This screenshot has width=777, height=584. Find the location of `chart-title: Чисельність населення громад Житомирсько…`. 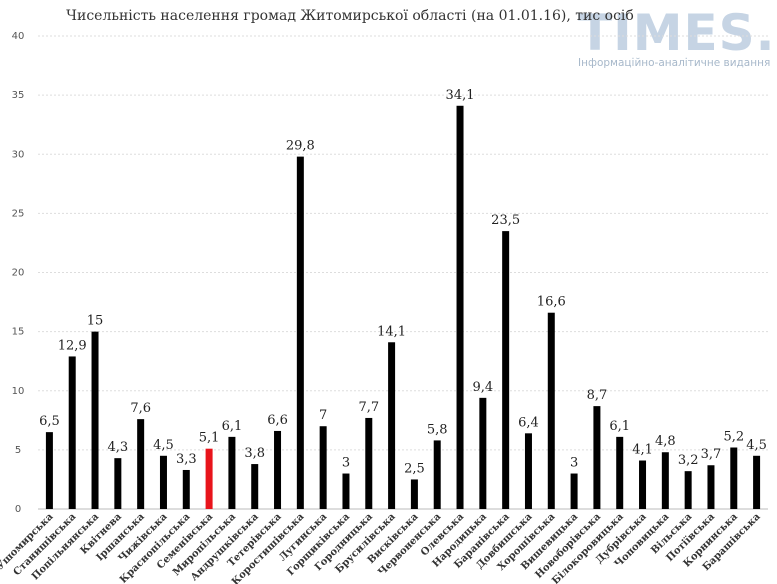

chart-title: Чисельність населення громад Житомирсько… is located at coordinates (350, 16).